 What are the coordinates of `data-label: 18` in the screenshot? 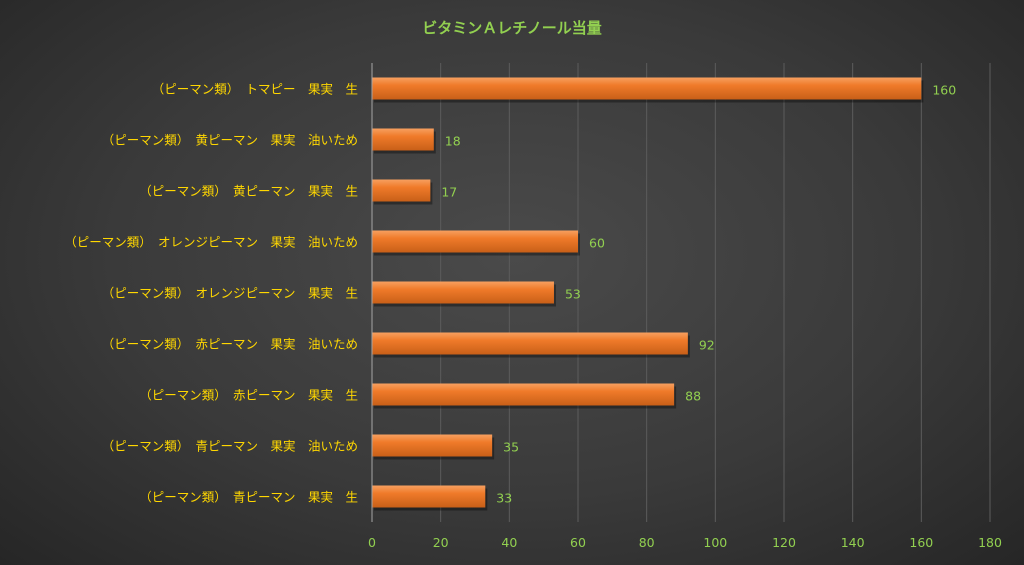 It's located at (453, 141).